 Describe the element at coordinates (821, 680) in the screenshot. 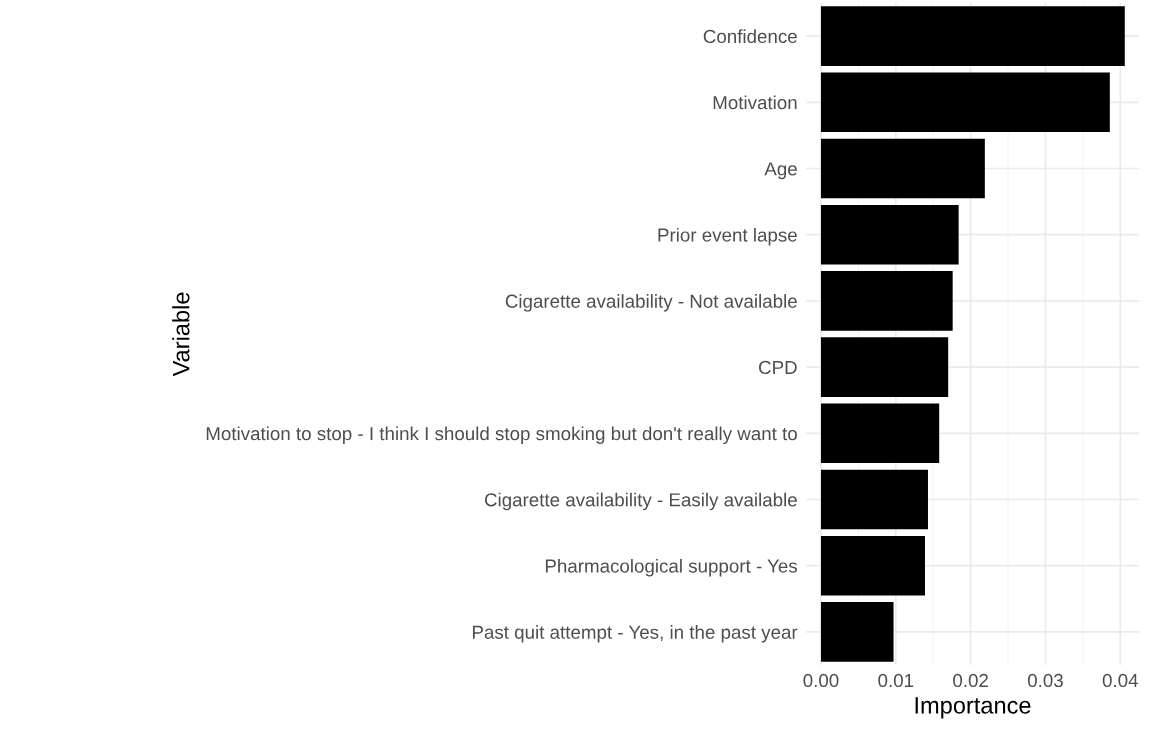

I see `x-tick-label: 0.00` at that location.